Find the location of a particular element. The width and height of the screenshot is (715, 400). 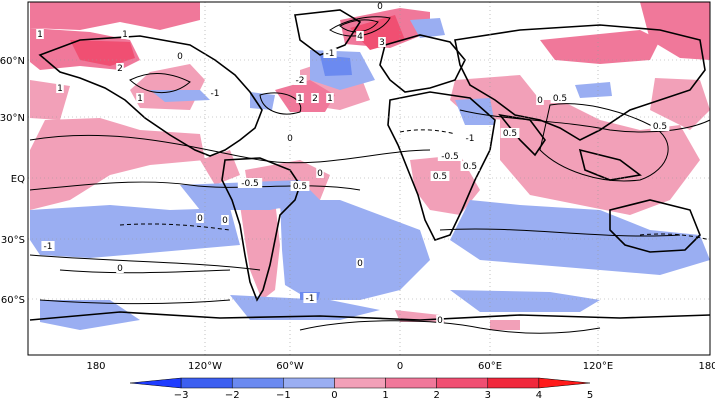

contour-label: 4 is located at coordinates (360, 37).